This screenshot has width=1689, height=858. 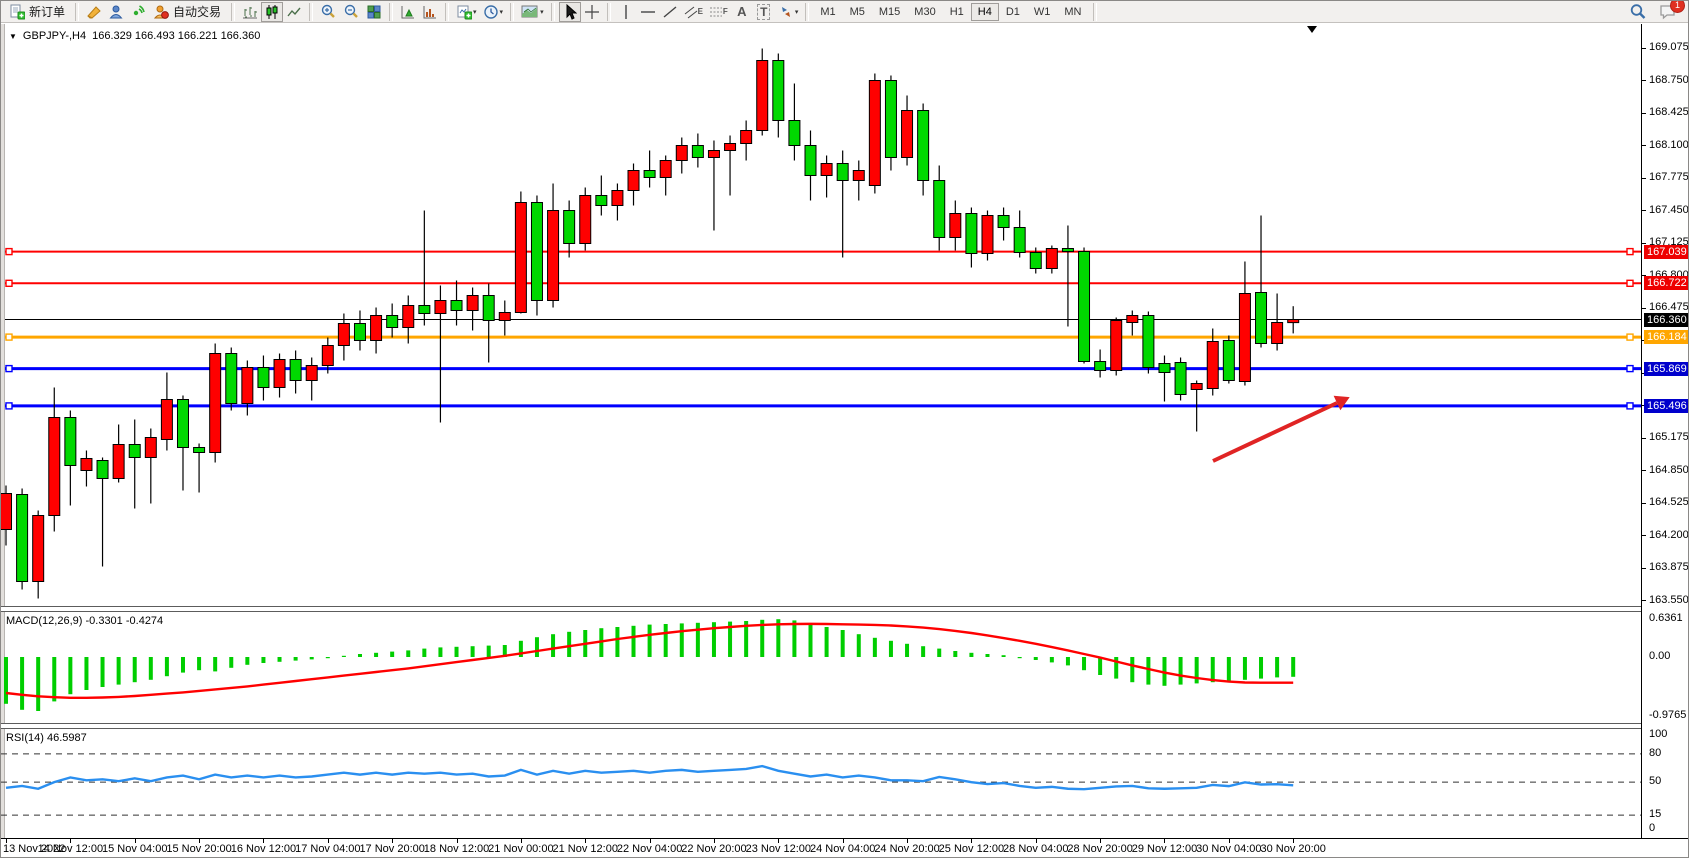 What do you see at coordinates (456, 849) in the screenshot?
I see `time-tick-label: 18 Nov 12:00` at bounding box center [456, 849].